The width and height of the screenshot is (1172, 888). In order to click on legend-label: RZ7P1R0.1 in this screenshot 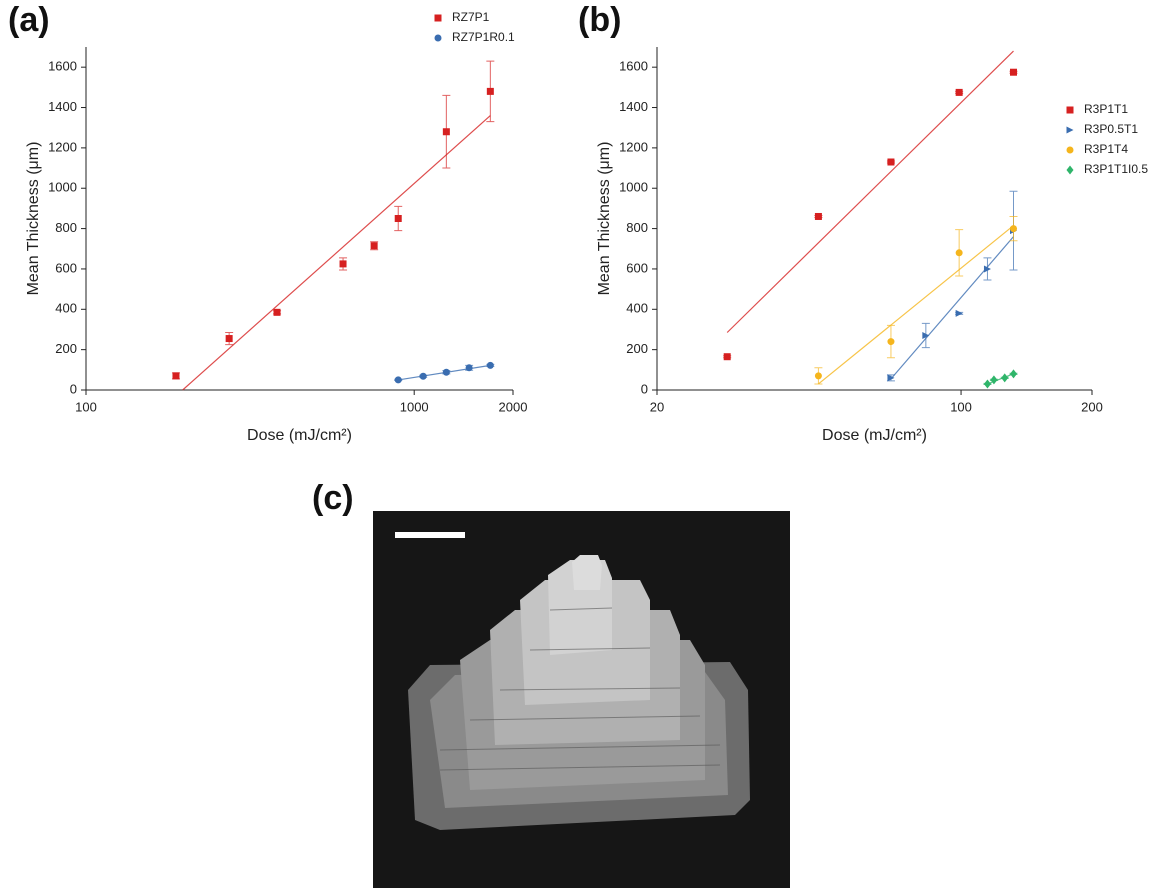, I will do `click(483, 37)`.